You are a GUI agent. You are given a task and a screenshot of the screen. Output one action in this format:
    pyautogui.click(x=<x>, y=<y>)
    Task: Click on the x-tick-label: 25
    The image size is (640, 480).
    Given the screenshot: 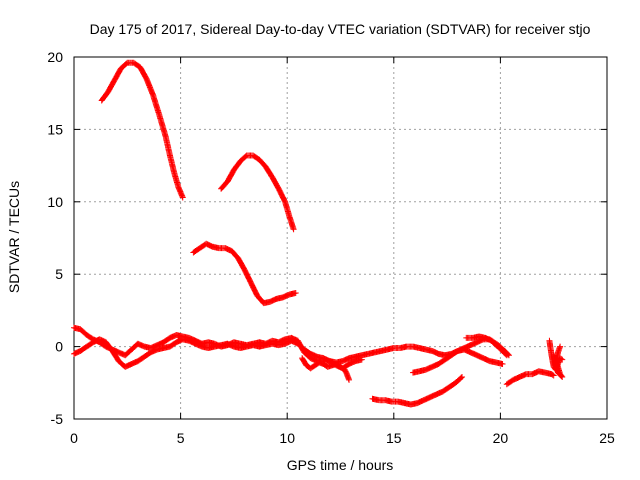 What is the action you would take?
    pyautogui.click(x=607, y=438)
    